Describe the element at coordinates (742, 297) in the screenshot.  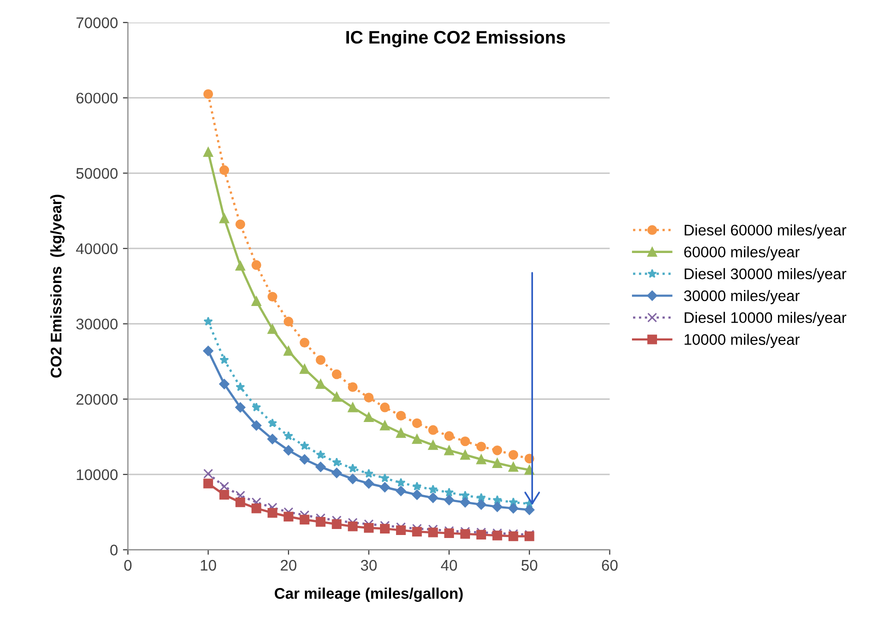
I see `legend-label: 30000 miles/year` at that location.